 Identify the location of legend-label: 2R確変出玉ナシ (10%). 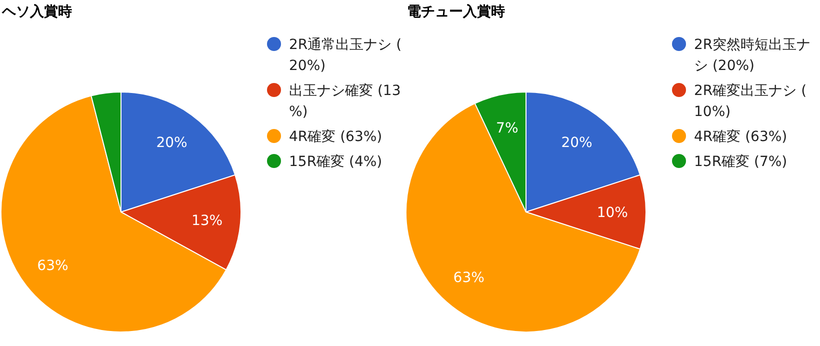
(750, 101).